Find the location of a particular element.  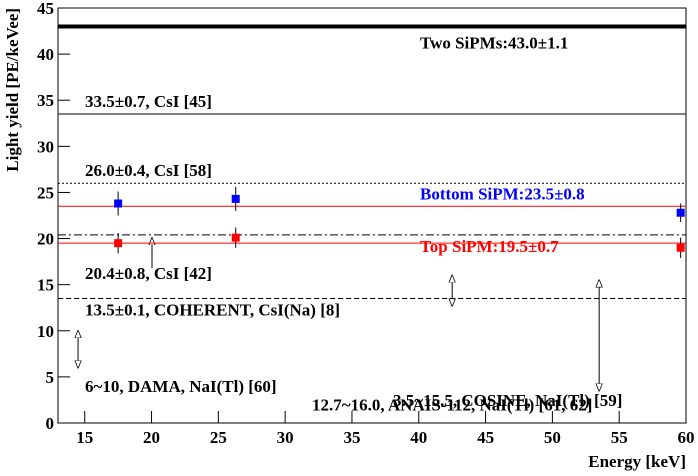

y-tick-label: 45 is located at coordinates (45, 9).